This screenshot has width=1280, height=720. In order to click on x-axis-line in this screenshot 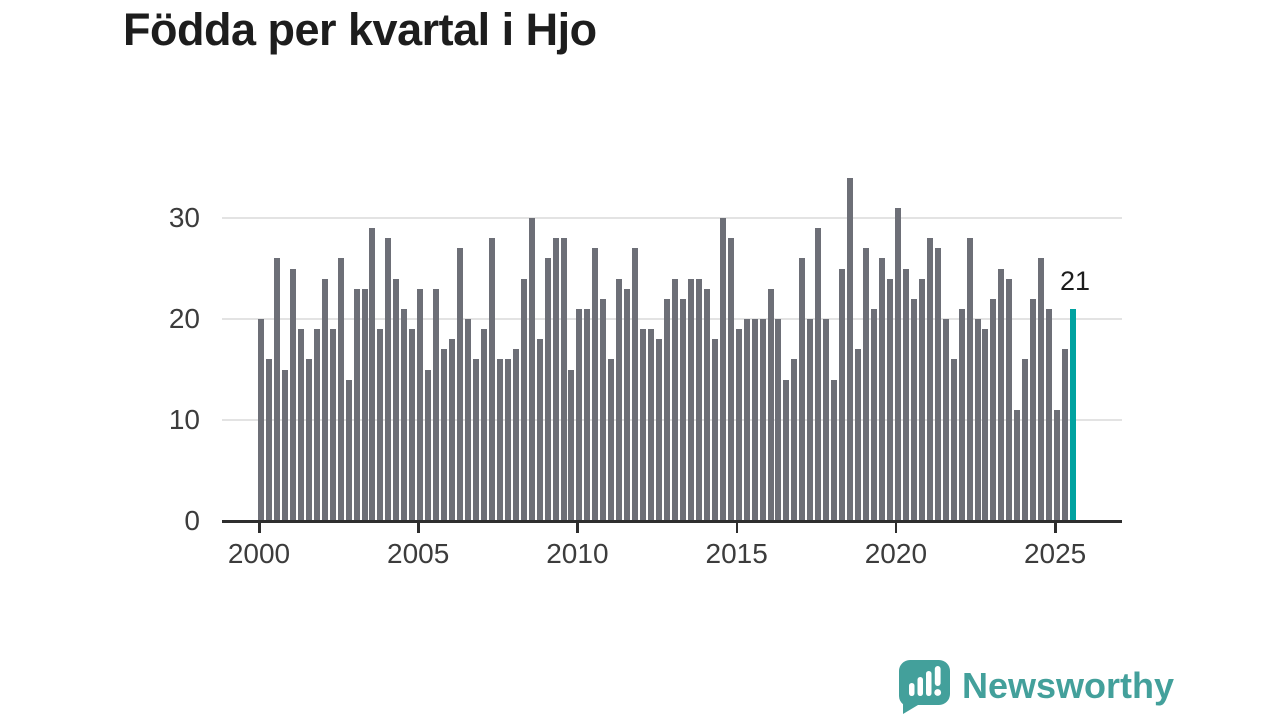, I will do `click(672, 521)`.